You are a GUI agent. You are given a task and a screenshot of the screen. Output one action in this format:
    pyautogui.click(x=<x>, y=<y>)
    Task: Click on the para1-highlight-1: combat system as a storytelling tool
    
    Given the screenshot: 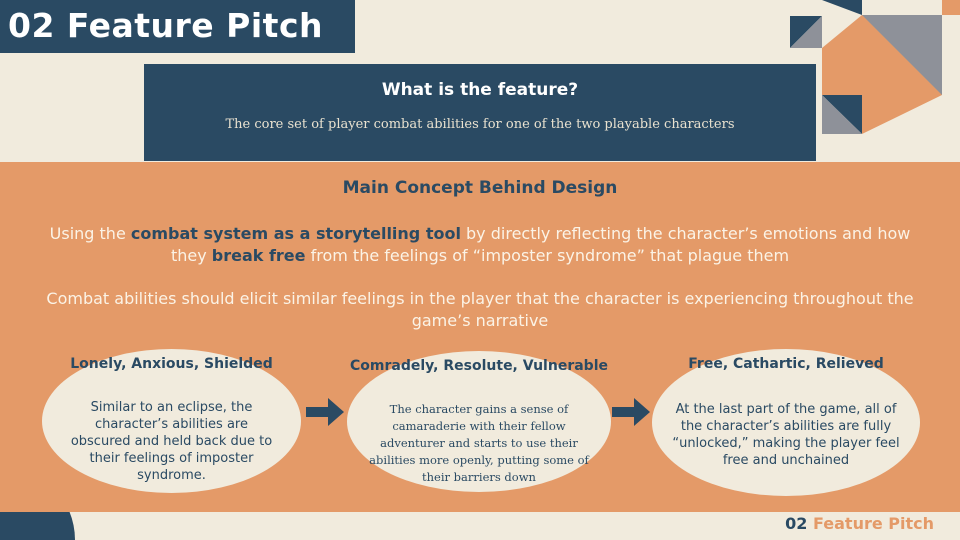 What is the action you would take?
    pyautogui.click(x=295, y=233)
    